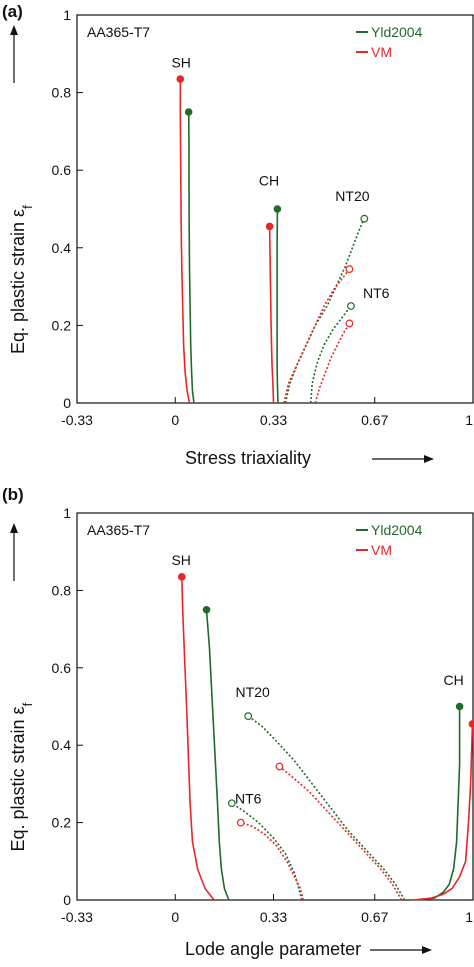 This screenshot has height=967, width=474. Describe the element at coordinates (273, 949) in the screenshot. I see `x-axis-label: Lode angle parameter` at that location.